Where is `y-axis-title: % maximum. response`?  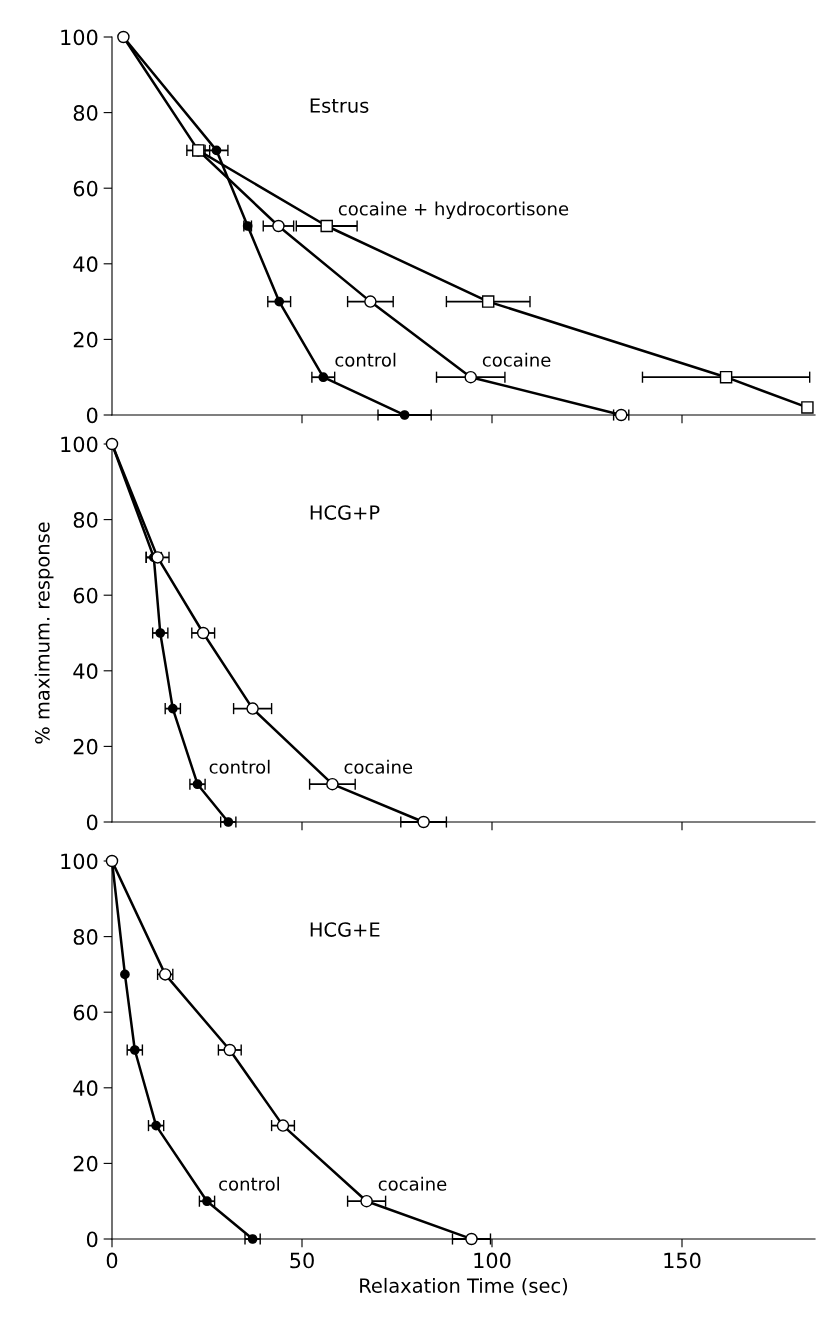
y-axis-title: % maximum. response is located at coordinates (44, 633).